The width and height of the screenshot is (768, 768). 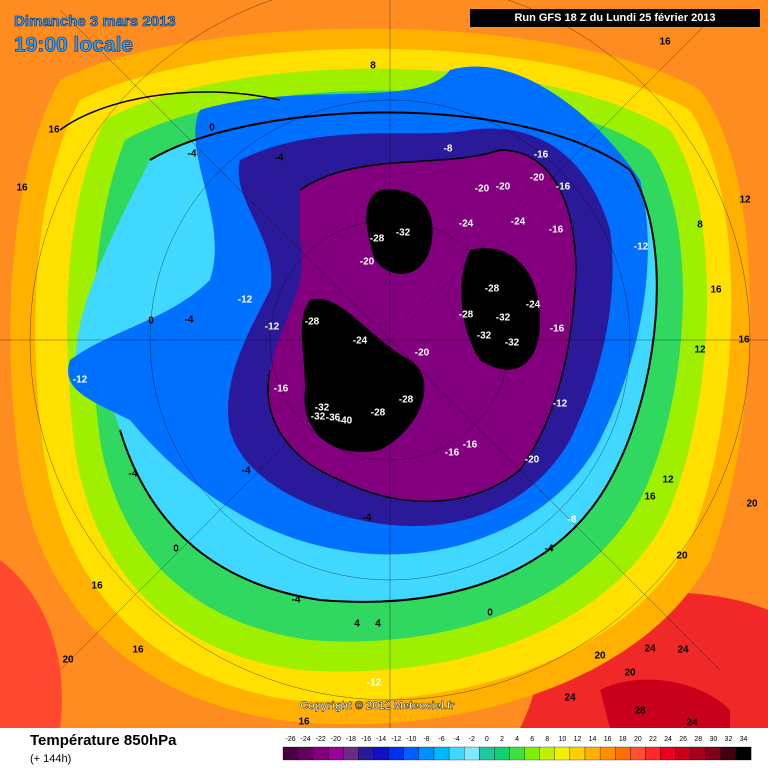 I want to click on legend-label: 26, so click(x=683, y=739).